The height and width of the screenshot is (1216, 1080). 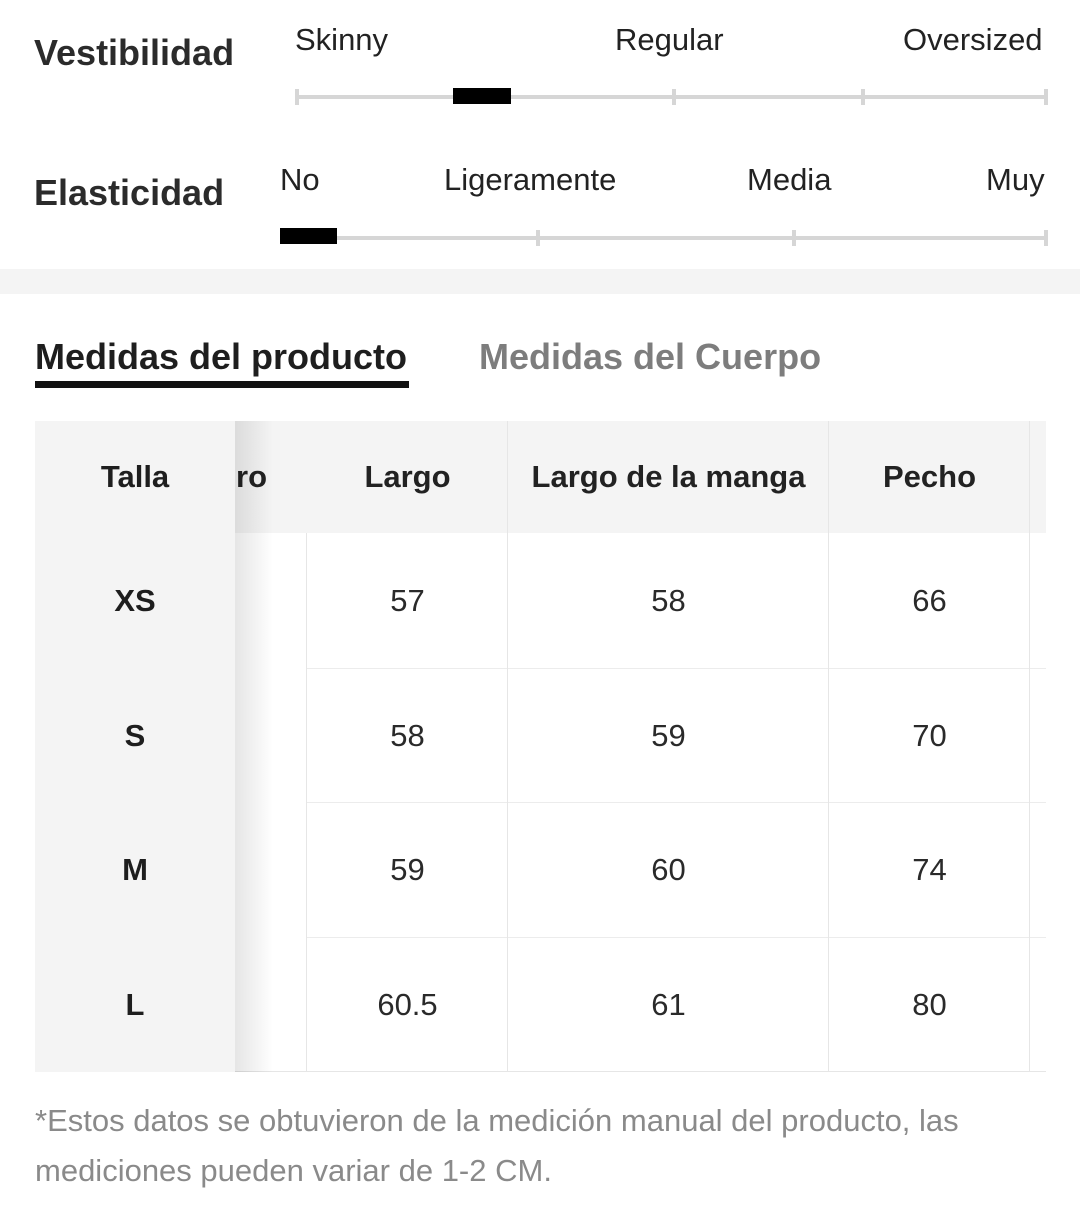 I want to click on elastic-option-muy: Muy, so click(x=1015, y=179).